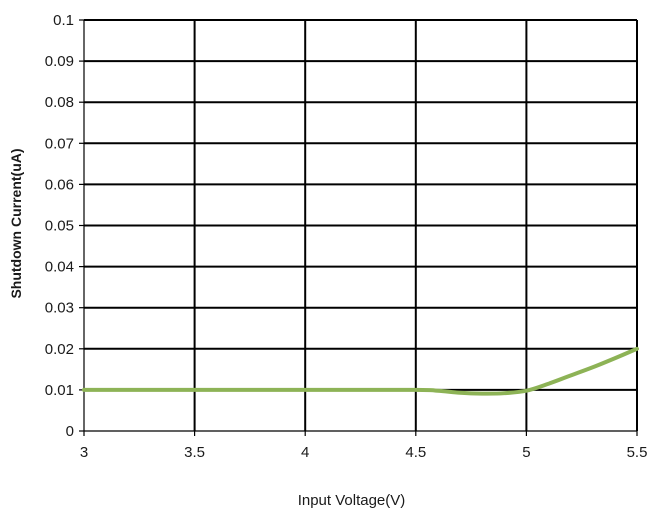 The image size is (649, 519). What do you see at coordinates (59, 308) in the screenshot?
I see `y-tick-label: 0.03` at bounding box center [59, 308].